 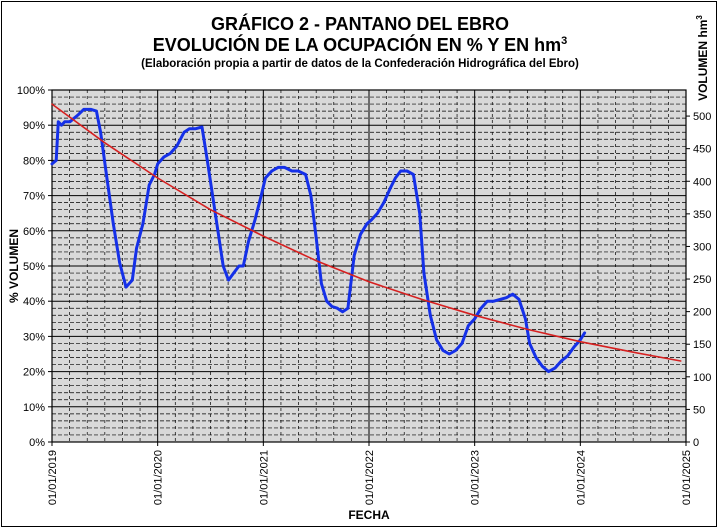 I want to click on y-right-tick-label: 200, so click(x=702, y=313).